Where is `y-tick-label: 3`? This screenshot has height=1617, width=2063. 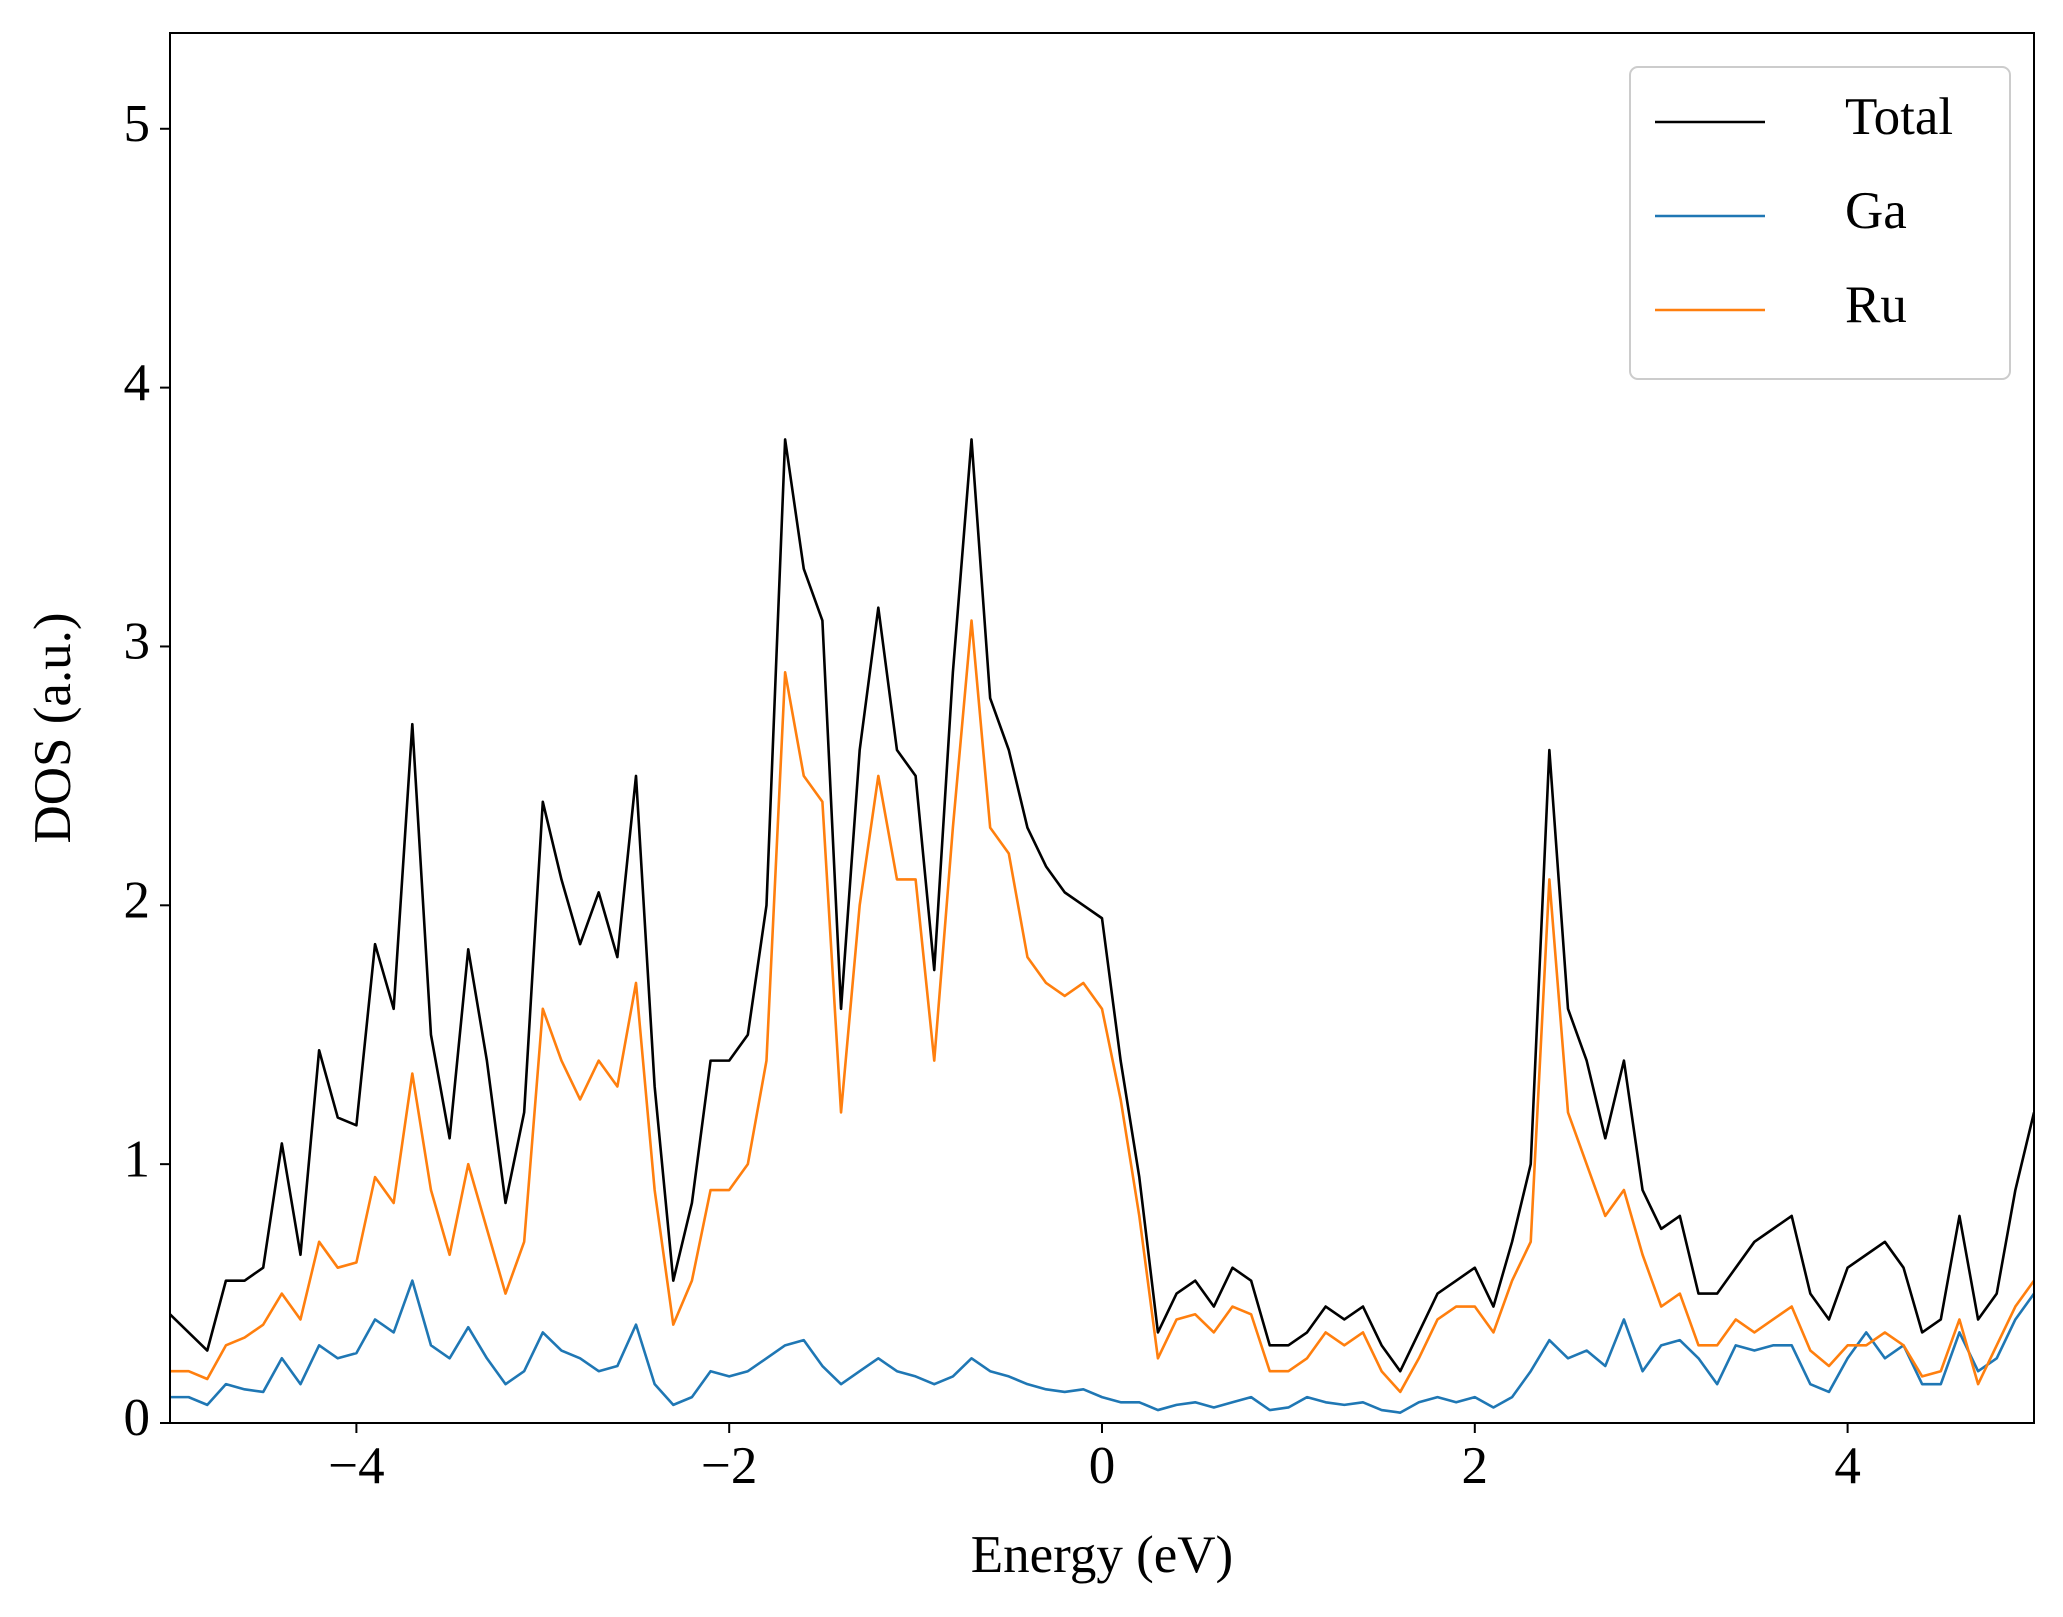 y-tick-label: 3 is located at coordinates (137, 642).